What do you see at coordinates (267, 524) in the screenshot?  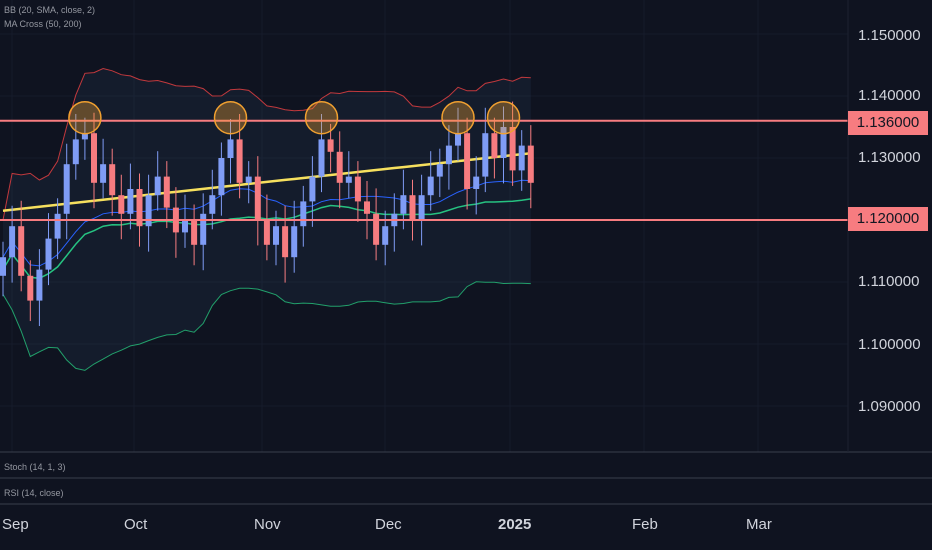 I see `x-tick-label: Nov` at bounding box center [267, 524].